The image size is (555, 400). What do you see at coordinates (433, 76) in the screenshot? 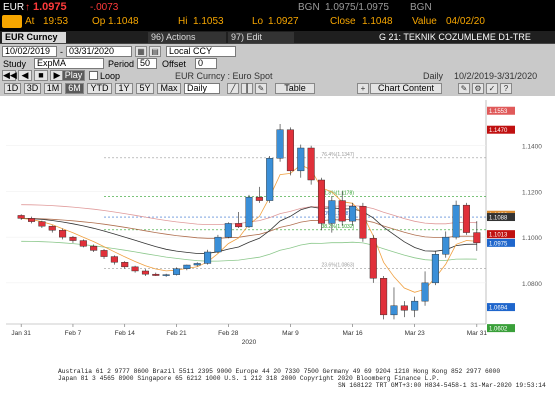
I see `frequency-label: Daily` at bounding box center [433, 76].